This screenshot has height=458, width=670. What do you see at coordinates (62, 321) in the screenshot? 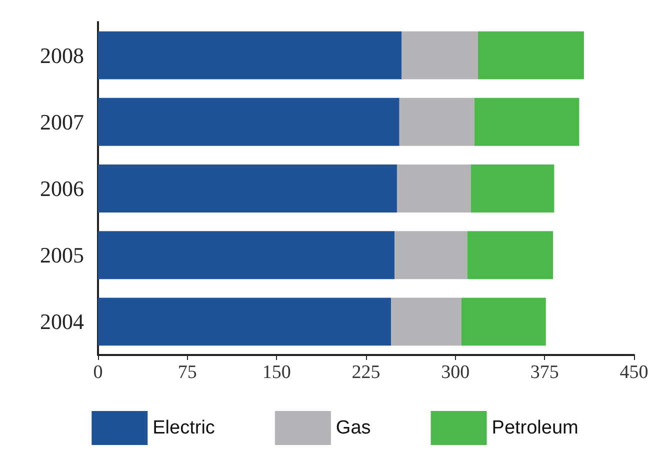
I see `y-tick-label: 2004` at bounding box center [62, 321].